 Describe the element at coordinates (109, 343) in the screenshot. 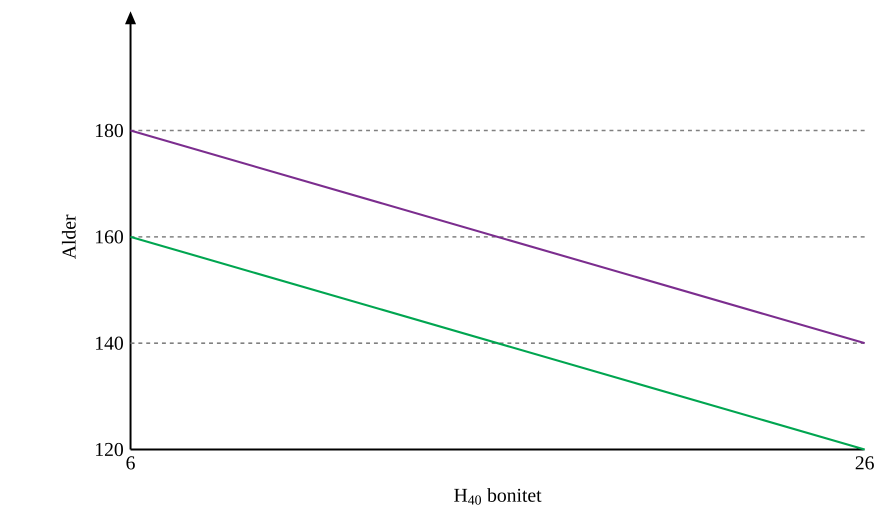

I see `y-tick-label: 140` at that location.